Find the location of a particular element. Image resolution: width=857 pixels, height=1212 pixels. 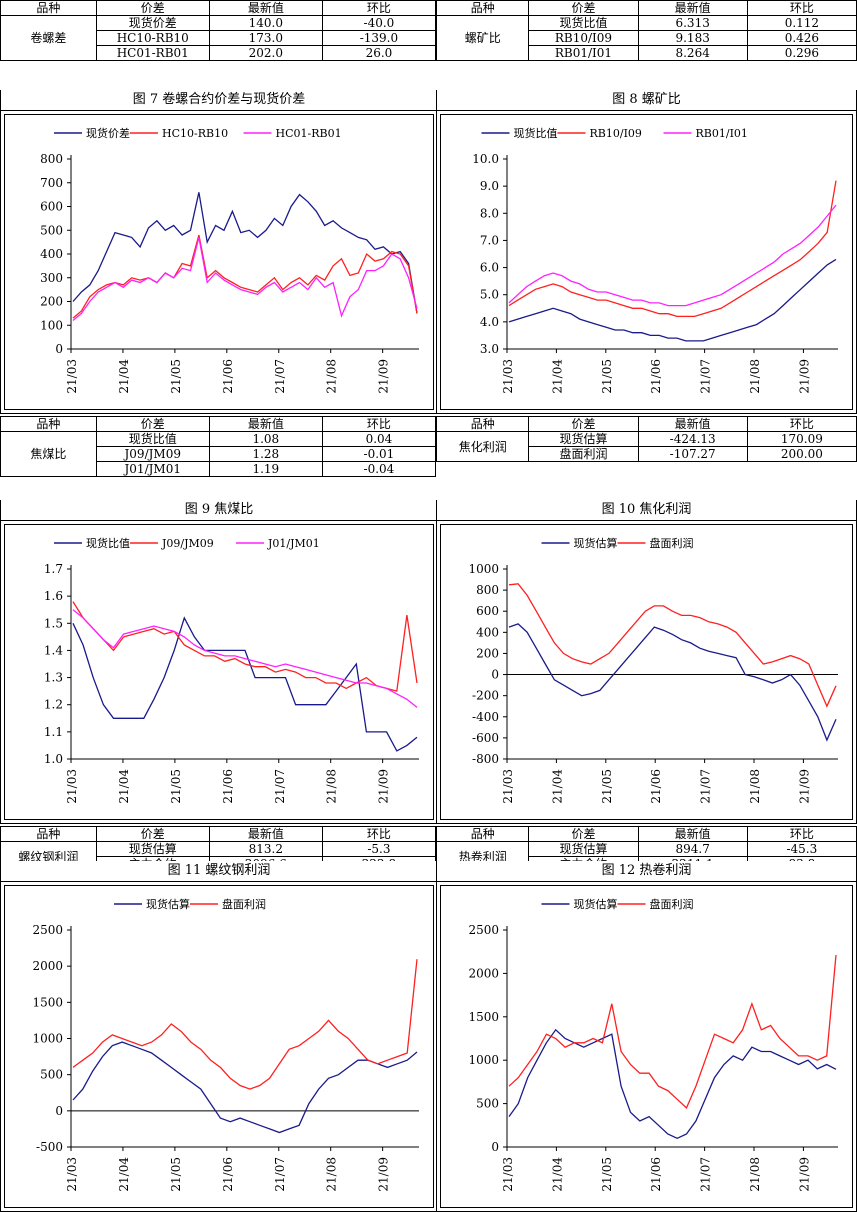

table-row: HC01-RB01 202.0 26.0 is located at coordinates (219, 53).